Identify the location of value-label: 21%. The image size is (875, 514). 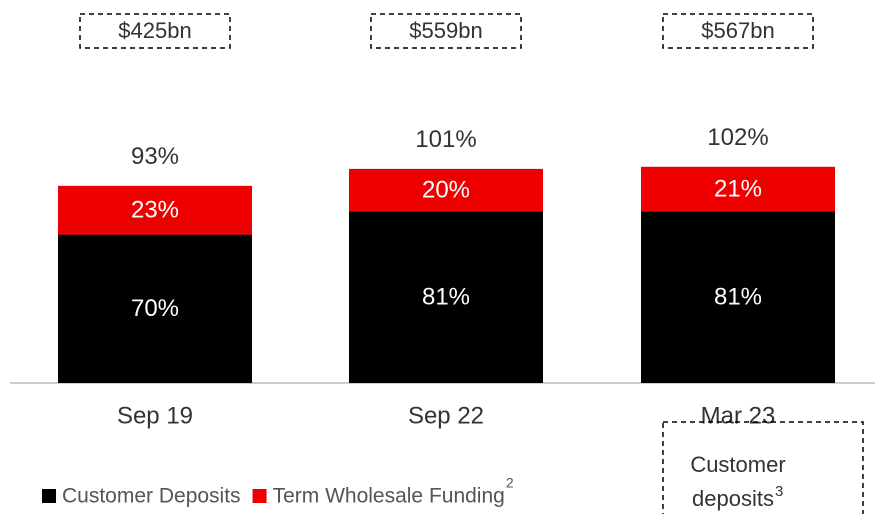
(738, 188).